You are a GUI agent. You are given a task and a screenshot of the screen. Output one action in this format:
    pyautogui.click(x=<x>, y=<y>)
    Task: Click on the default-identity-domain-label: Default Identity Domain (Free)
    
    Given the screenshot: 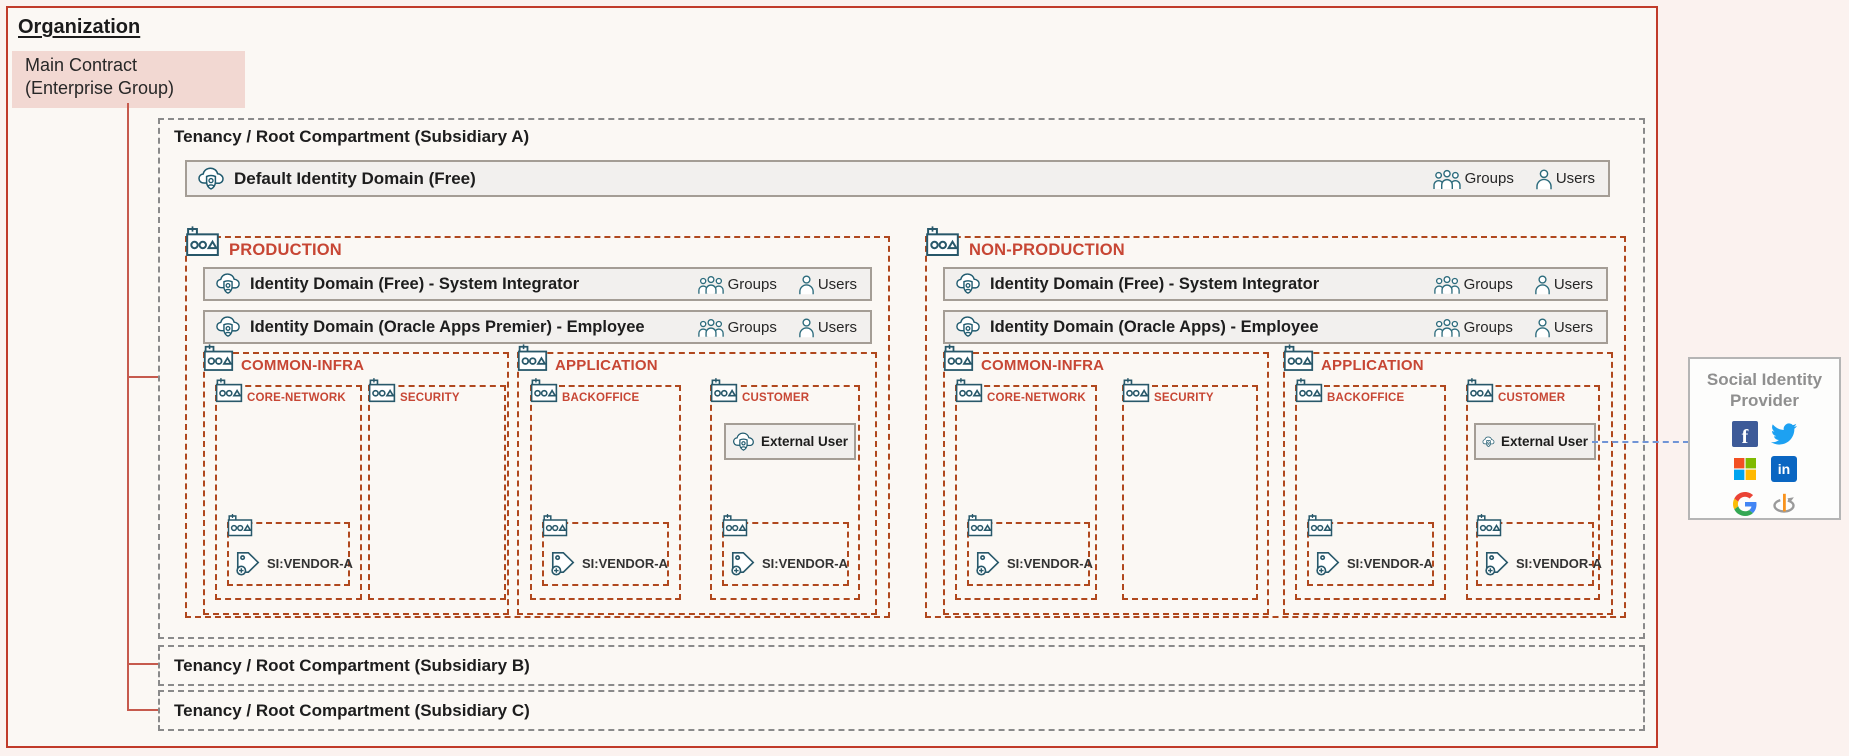 What is the action you would take?
    pyautogui.click(x=355, y=178)
    